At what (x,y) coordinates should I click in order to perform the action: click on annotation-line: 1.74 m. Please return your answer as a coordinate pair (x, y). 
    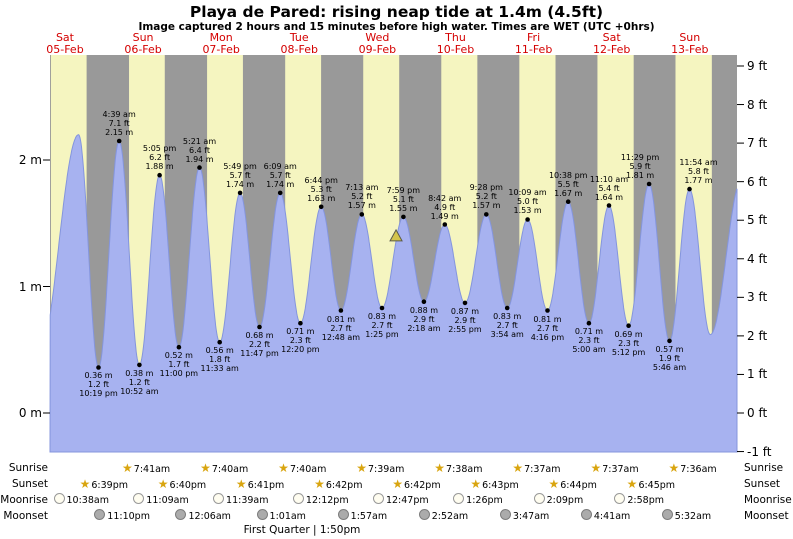
    Looking at the image, I should click on (280, 184).